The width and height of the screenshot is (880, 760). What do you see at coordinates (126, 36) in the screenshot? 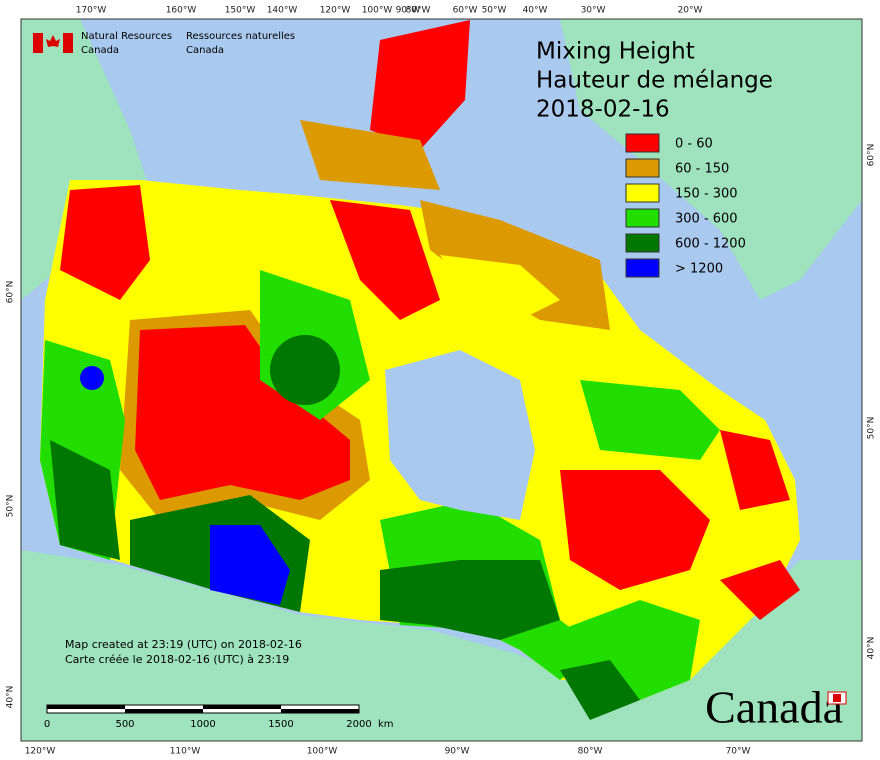
I see `agency-en: Natural Resources` at bounding box center [126, 36].